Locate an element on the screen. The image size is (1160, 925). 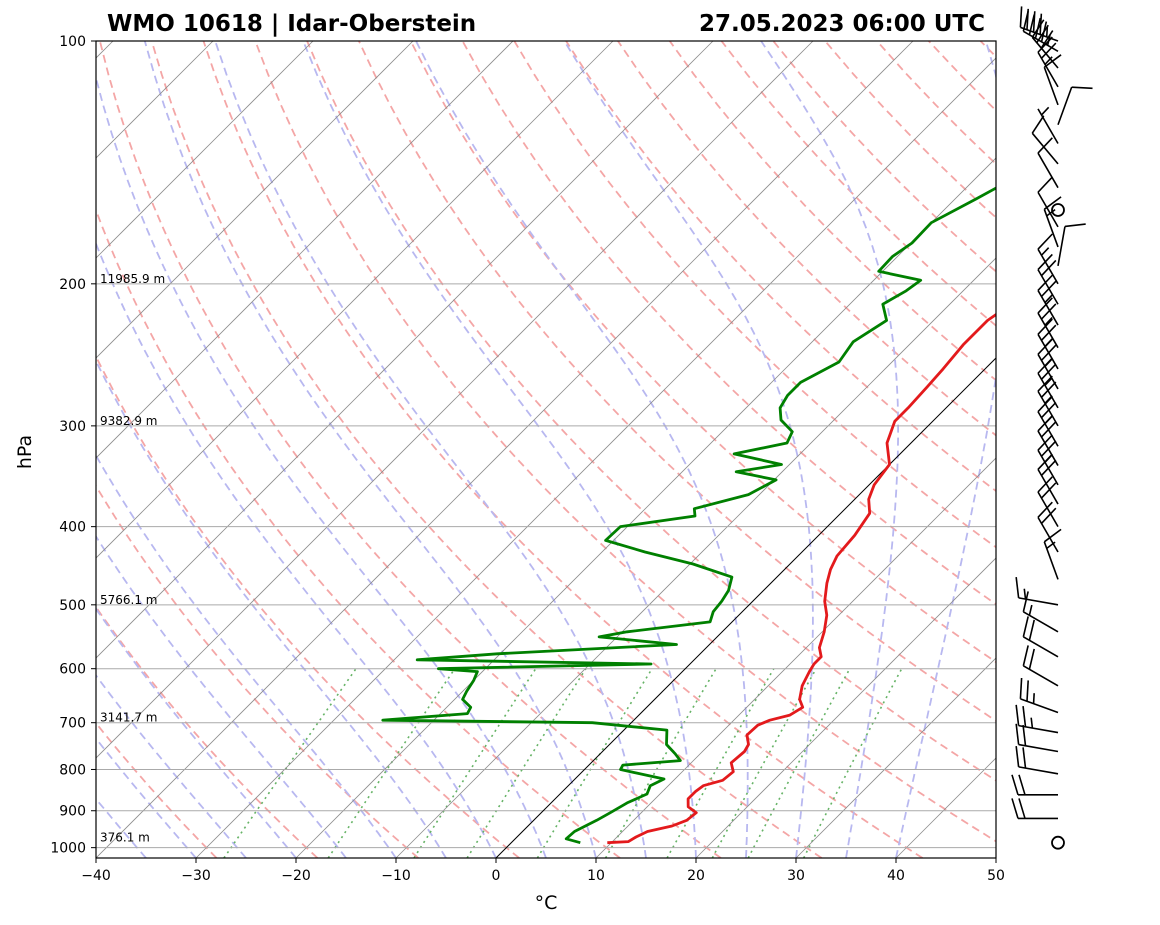
x-tick-label: 0 is located at coordinates (496, 876).